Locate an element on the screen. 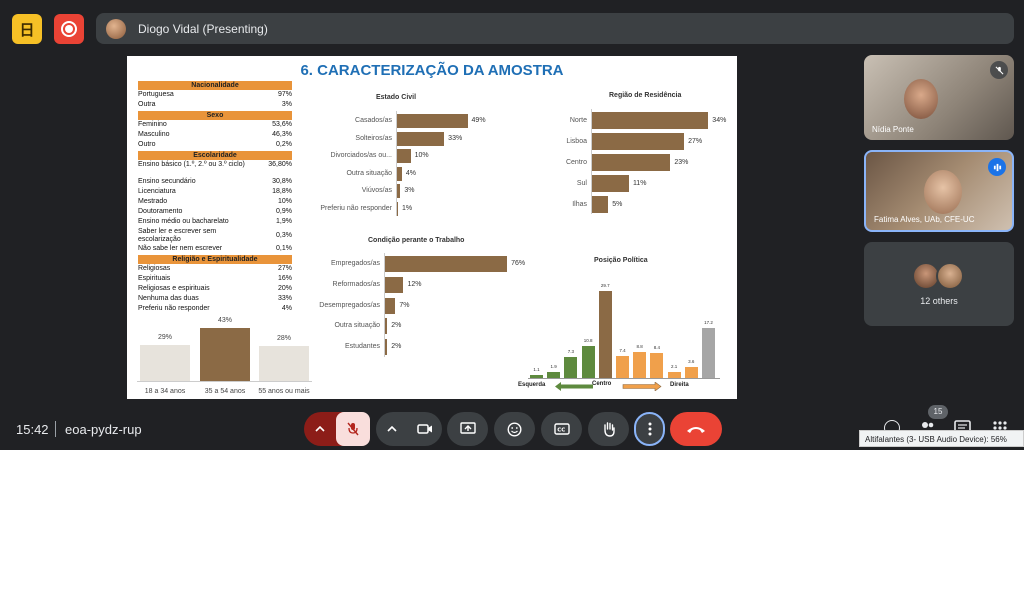 Image resolution: width=1024 pixels, height=606 pixels. others-label: 12 others is located at coordinates (939, 301).